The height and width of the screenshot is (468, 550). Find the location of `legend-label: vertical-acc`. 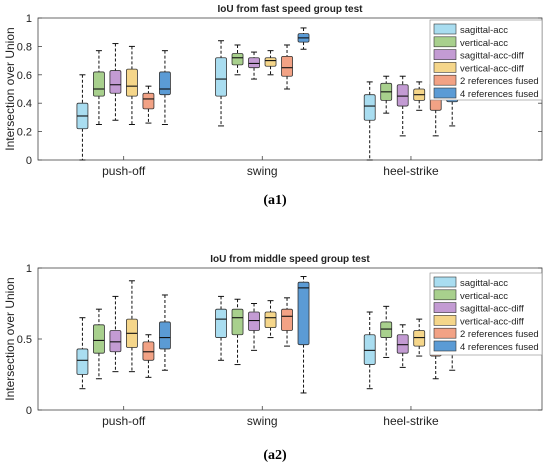

legend-label: vertical-acc is located at coordinates (484, 296).